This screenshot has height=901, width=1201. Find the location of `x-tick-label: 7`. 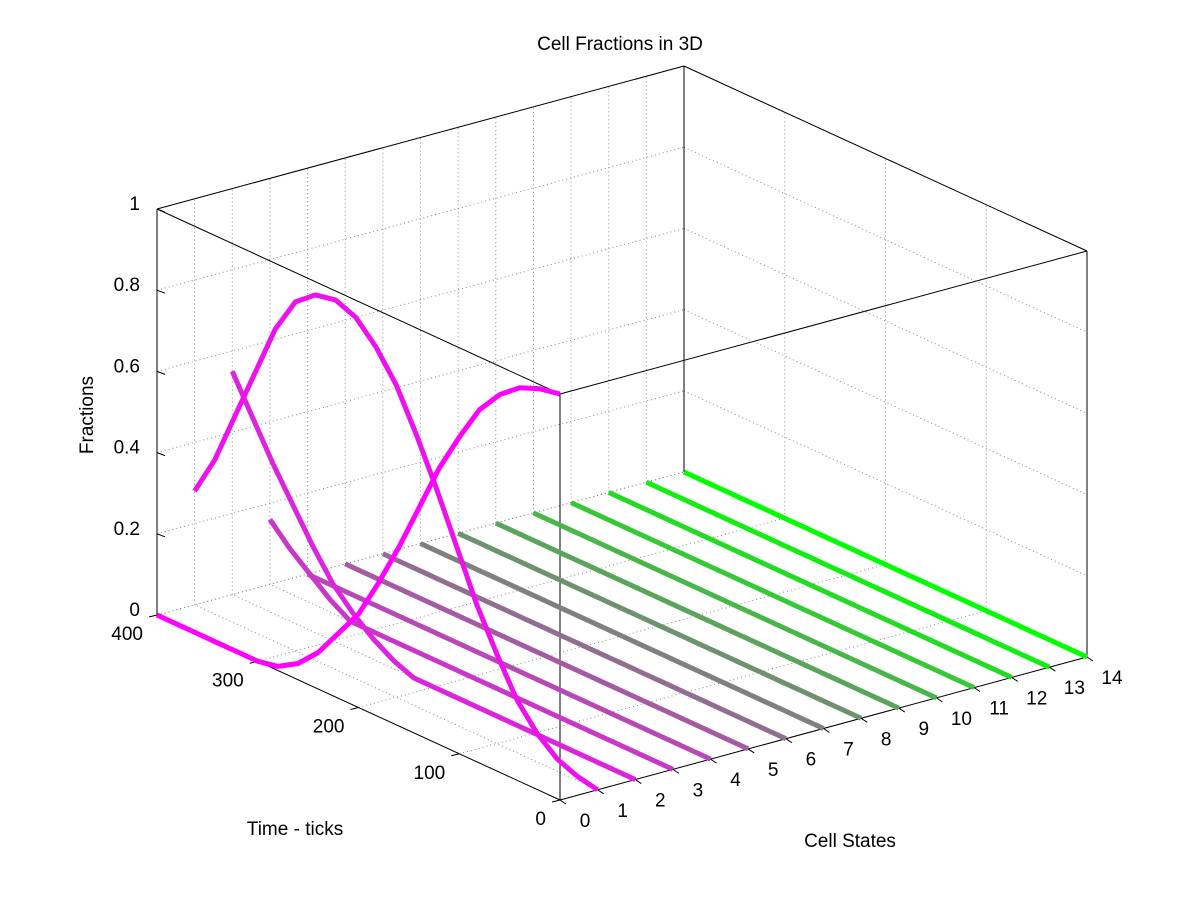

x-tick-label: 7 is located at coordinates (848, 750).